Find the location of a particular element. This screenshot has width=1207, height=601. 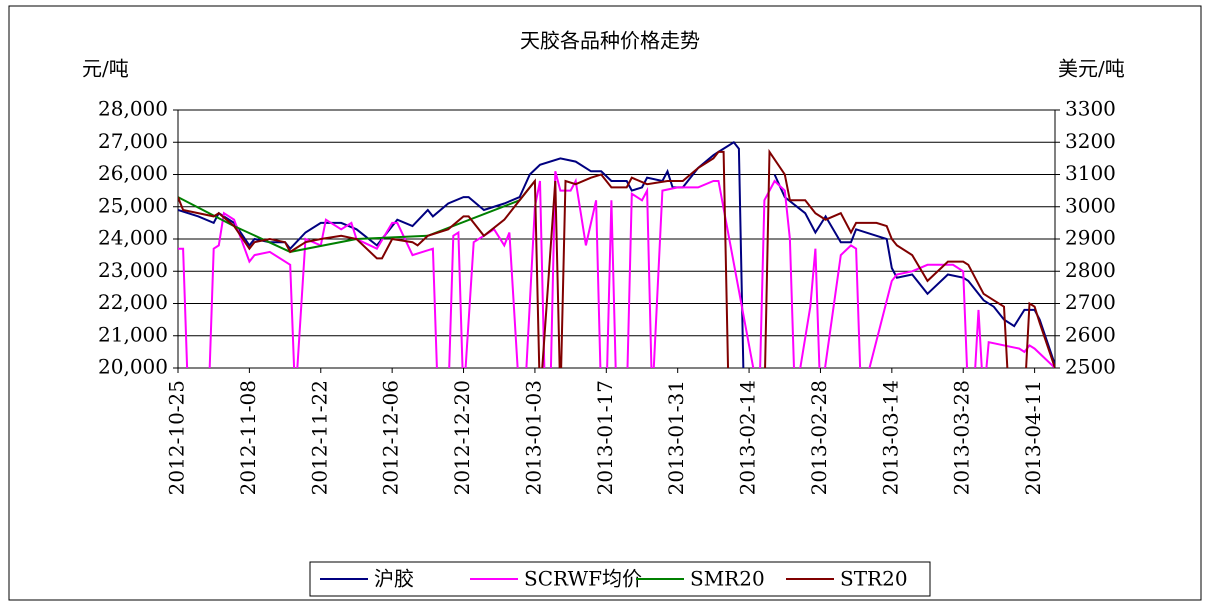

y-axis-label: 元/吨 is located at coordinates (105, 69).